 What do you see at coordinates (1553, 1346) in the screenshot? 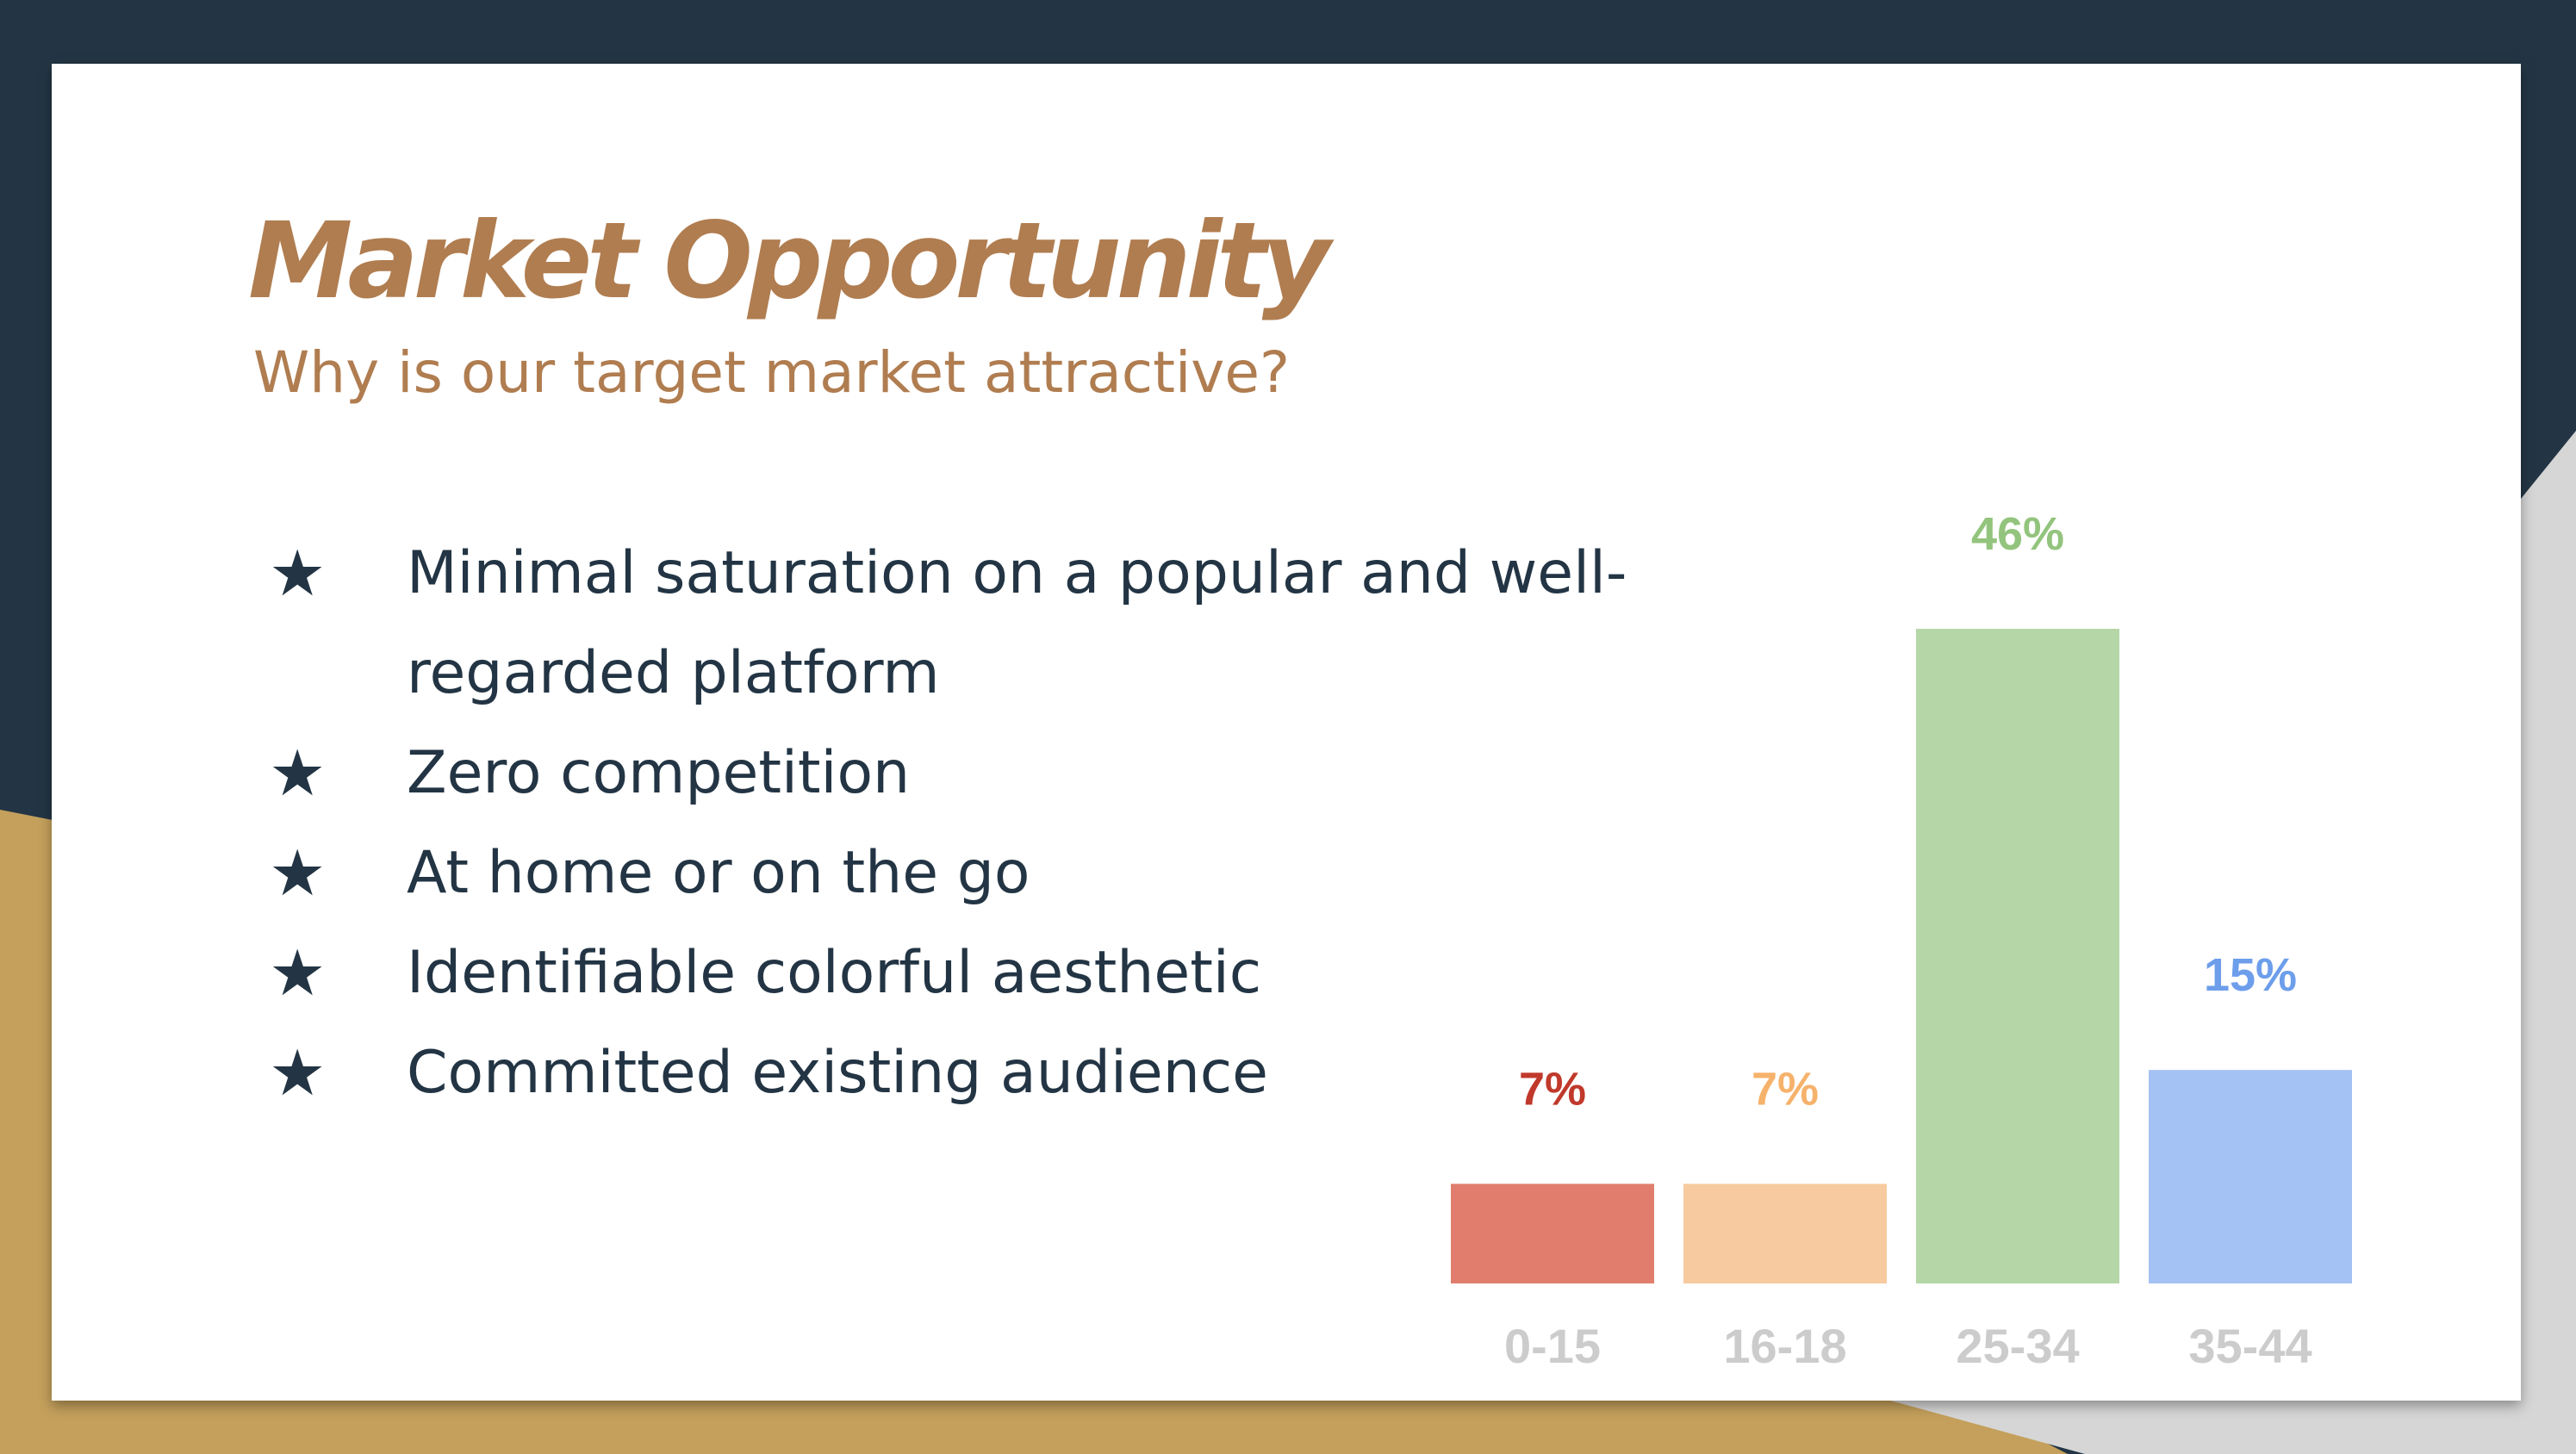
I see `x-tick-label-0-15: 0-15` at bounding box center [1553, 1346].